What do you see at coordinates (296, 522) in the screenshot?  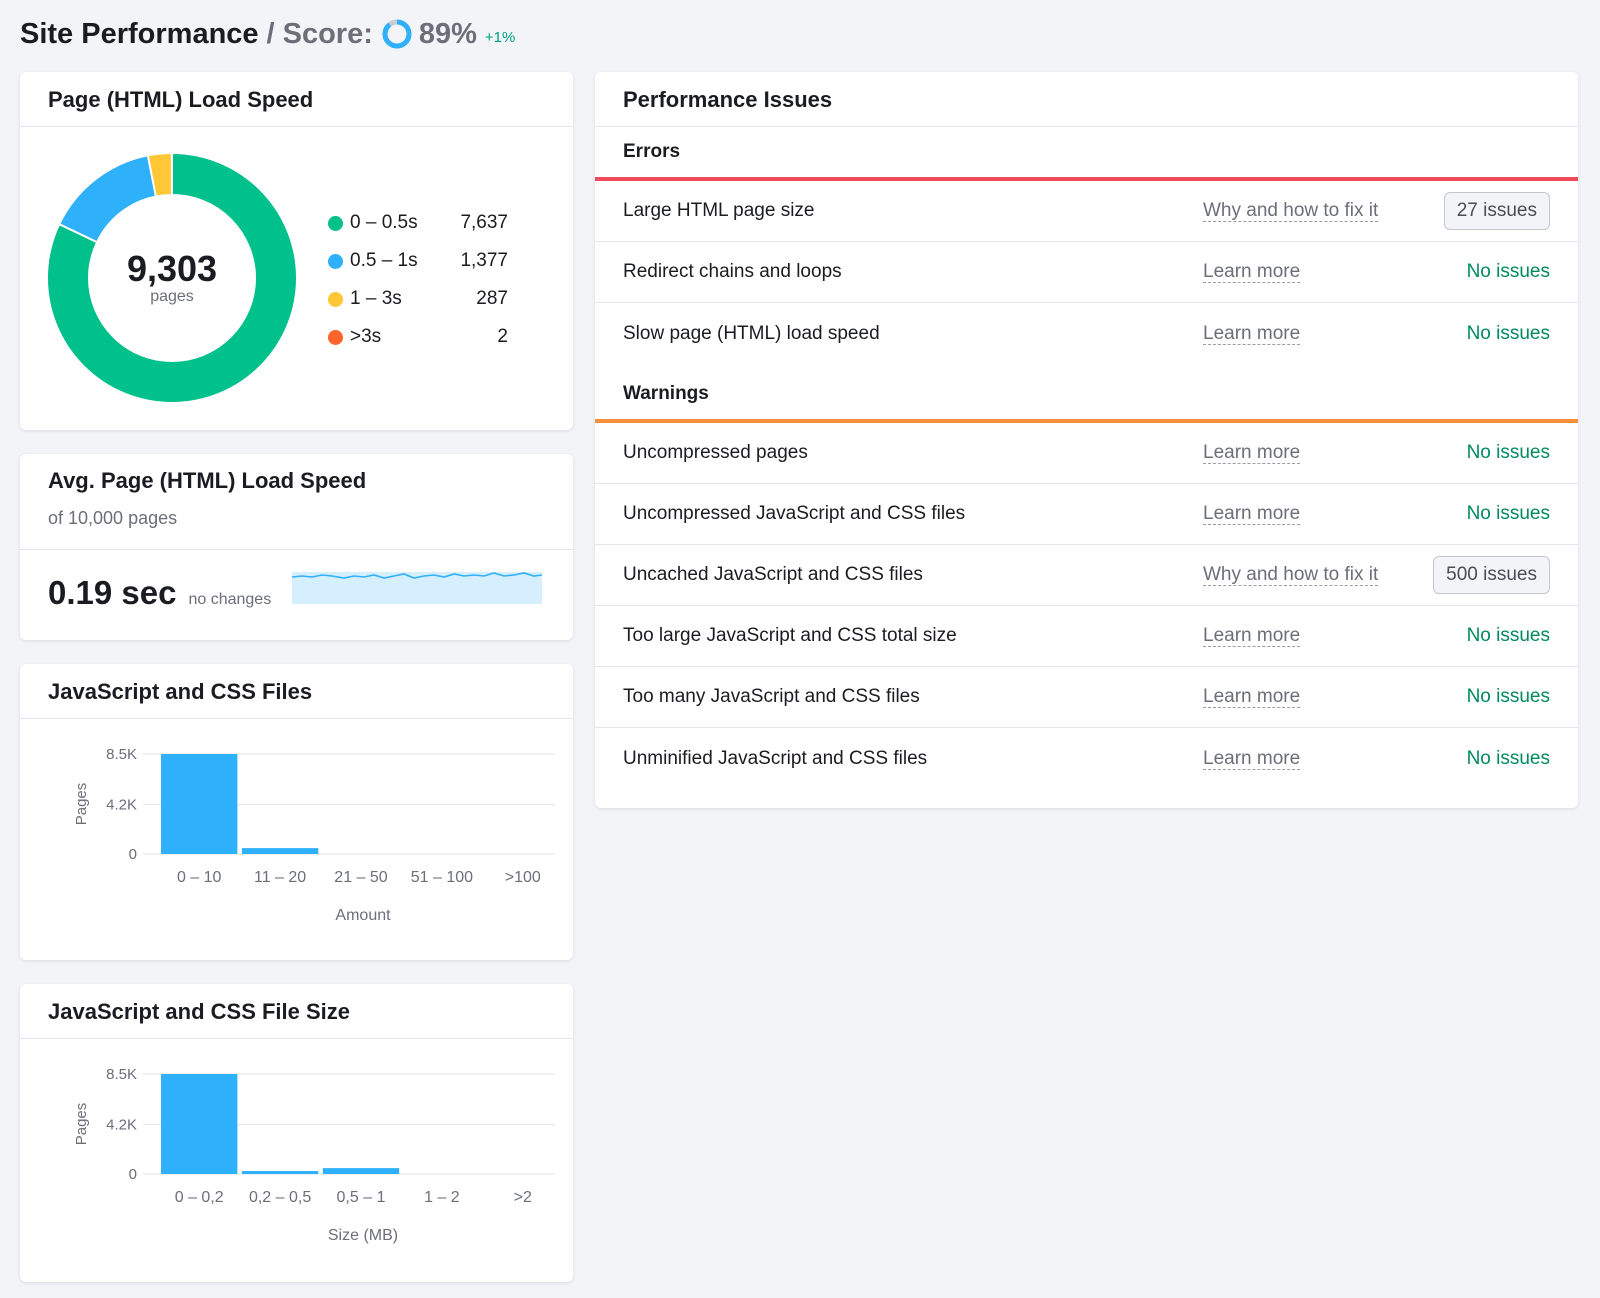 I see `avg-speed-subtitle: of 10,000 pages` at bounding box center [296, 522].